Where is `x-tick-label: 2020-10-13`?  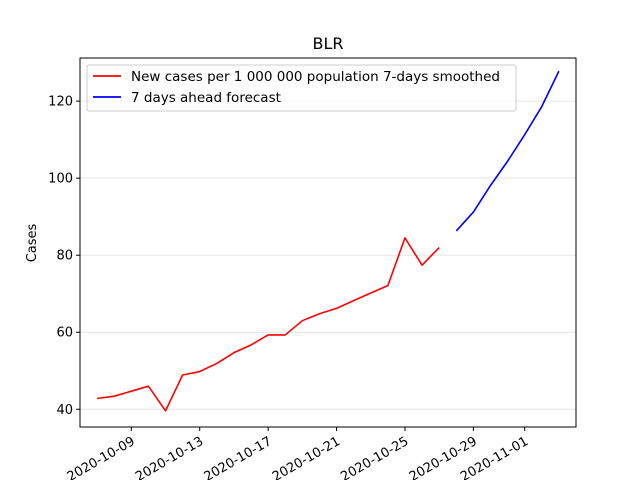
x-tick-label: 2020-10-13 is located at coordinates (169, 457).